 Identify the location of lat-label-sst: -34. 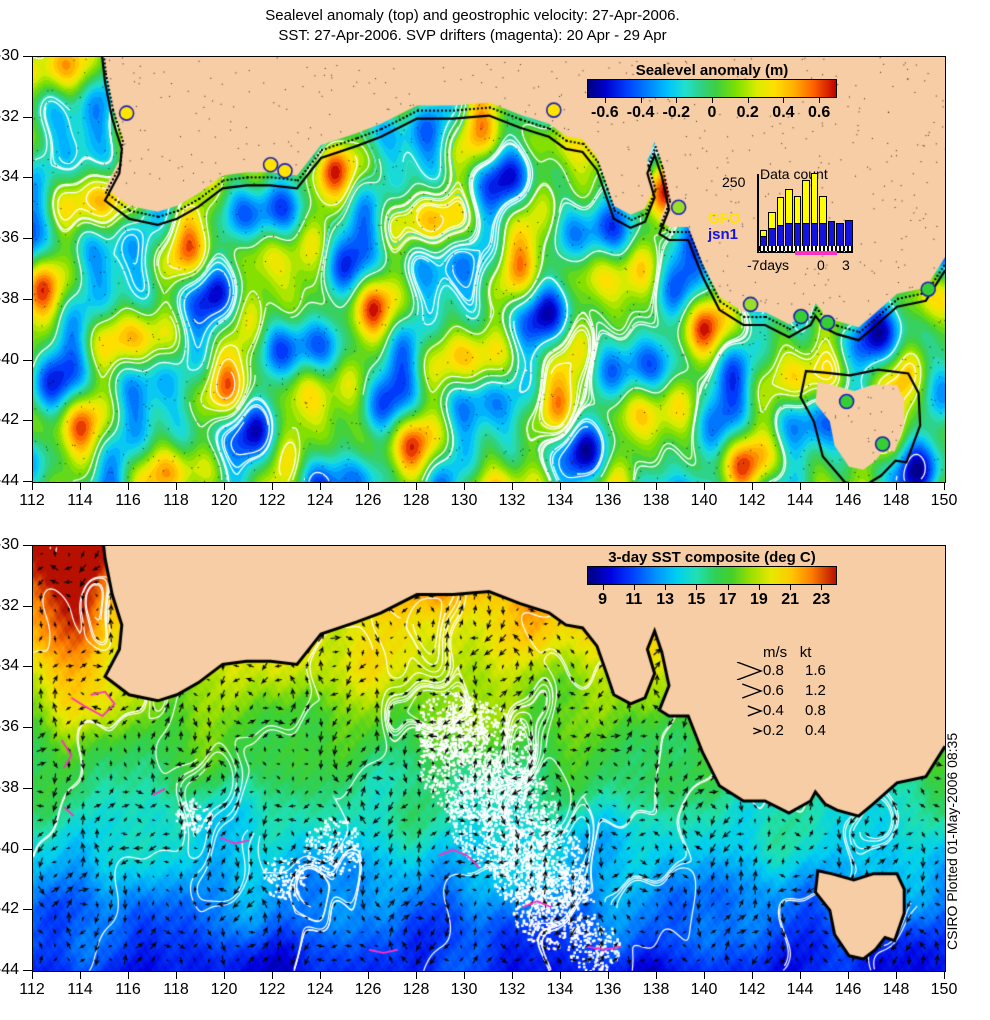
(9, 666).